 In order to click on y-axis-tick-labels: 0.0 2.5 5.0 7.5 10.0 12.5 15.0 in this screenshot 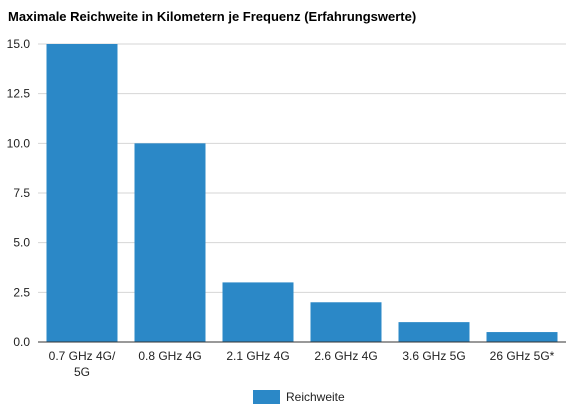, I will do `click(19, 193)`.